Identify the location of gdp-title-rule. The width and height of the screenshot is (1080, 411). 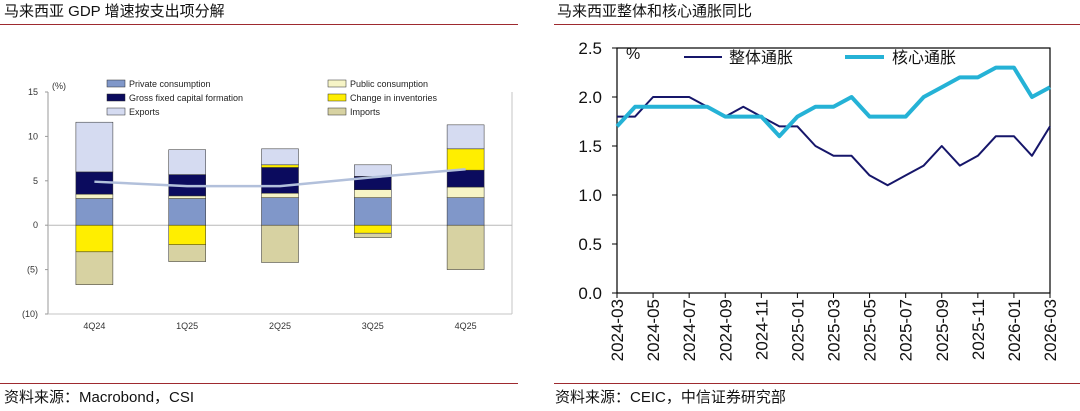
(259, 24).